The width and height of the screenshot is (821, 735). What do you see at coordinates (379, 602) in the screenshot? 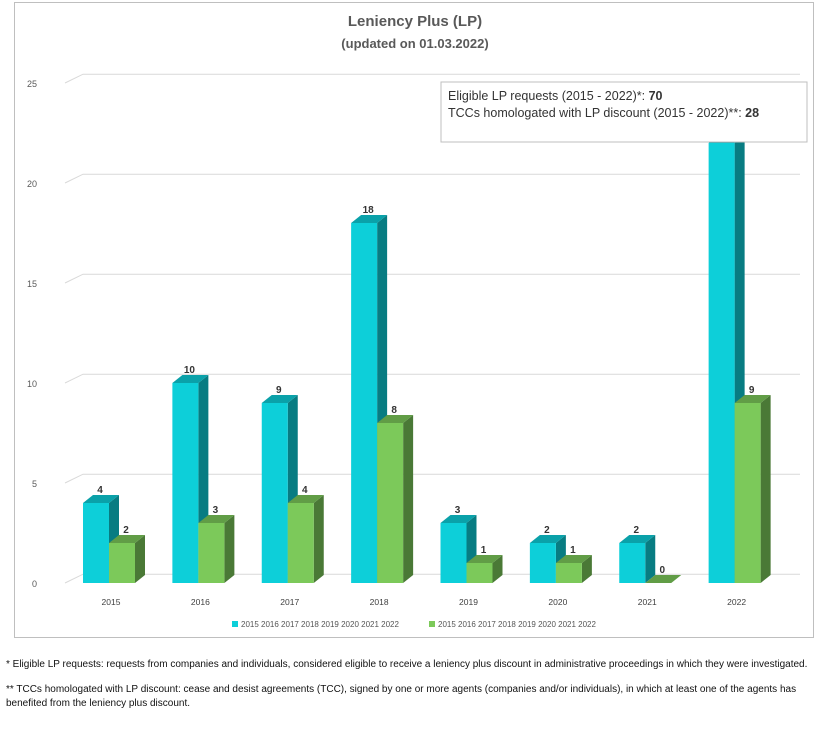
I see `x-tick-label-2018: 2018` at bounding box center [379, 602].